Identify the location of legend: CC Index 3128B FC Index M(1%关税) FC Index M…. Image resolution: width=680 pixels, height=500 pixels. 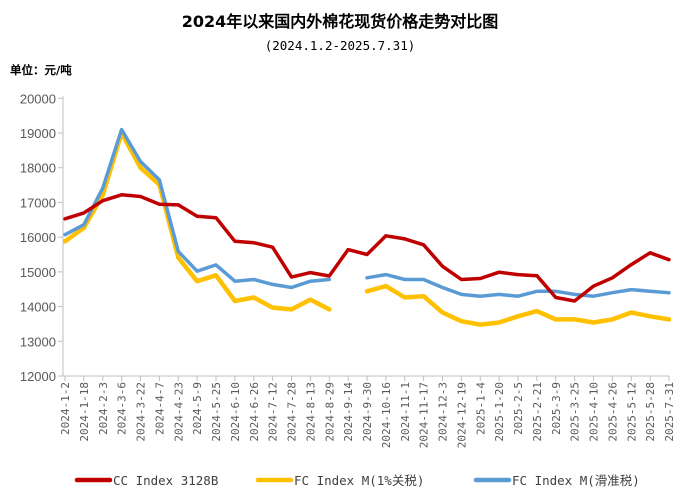
(357, 480).